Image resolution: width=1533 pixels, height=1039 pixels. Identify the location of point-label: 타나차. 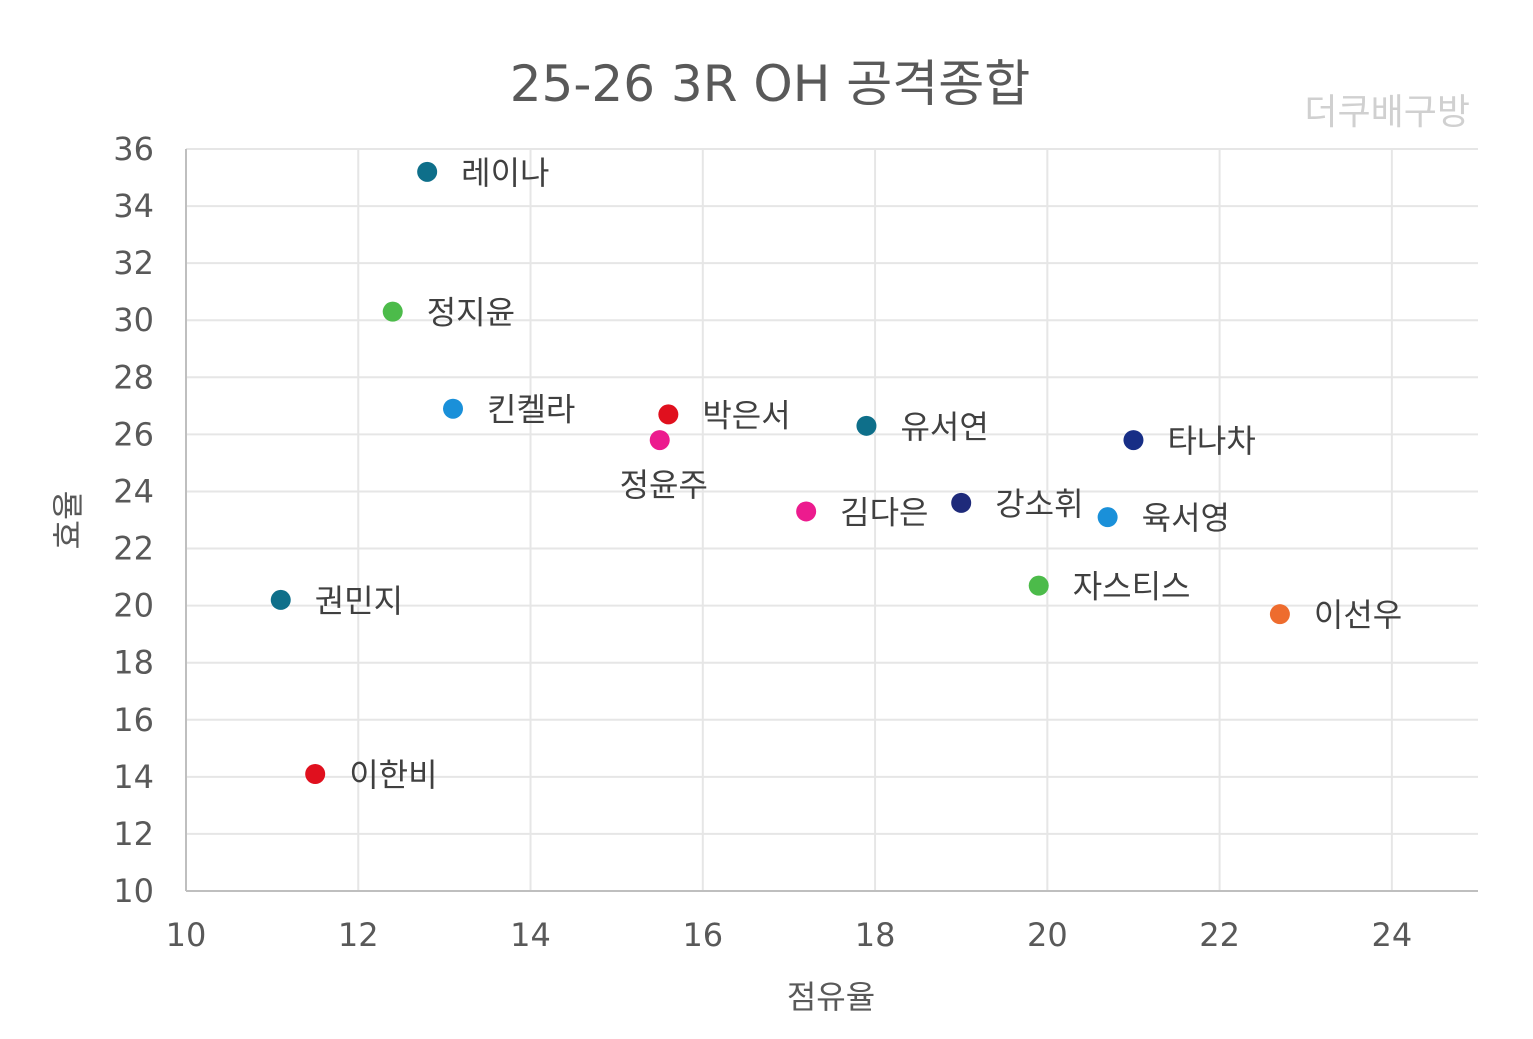
(1211, 441).